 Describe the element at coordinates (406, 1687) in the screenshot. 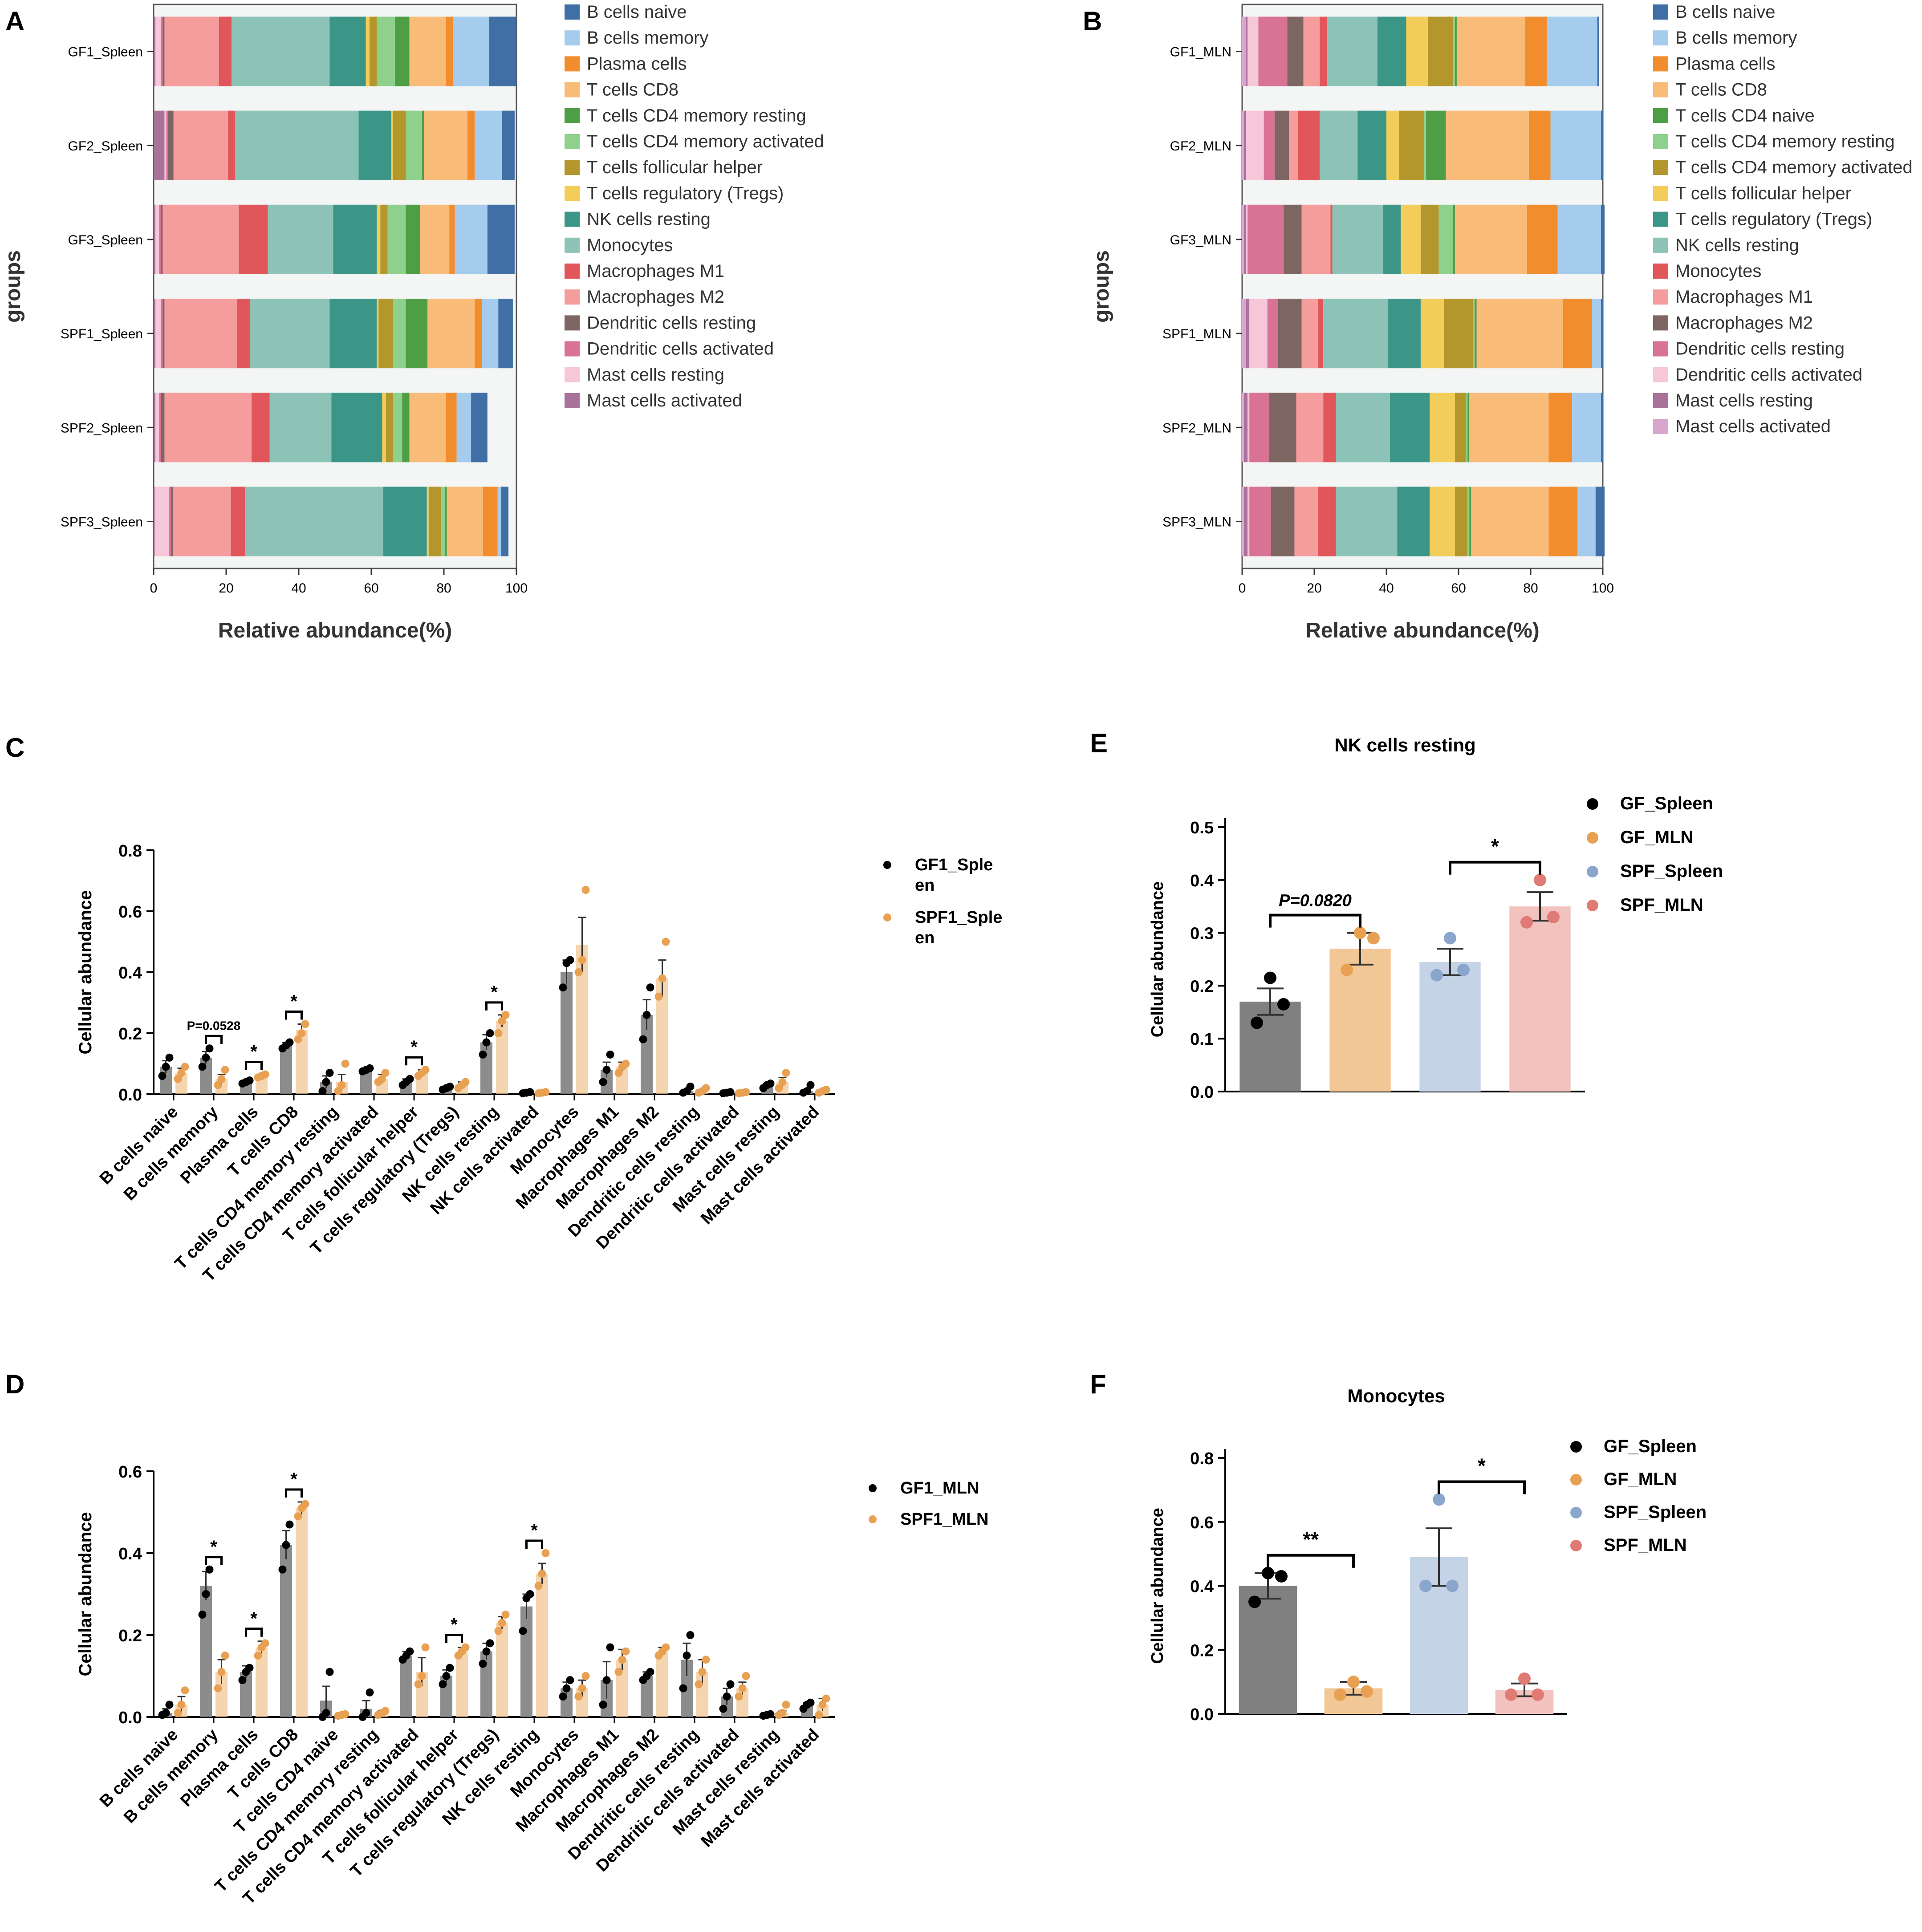

I see `bar-gf1-mln` at that location.